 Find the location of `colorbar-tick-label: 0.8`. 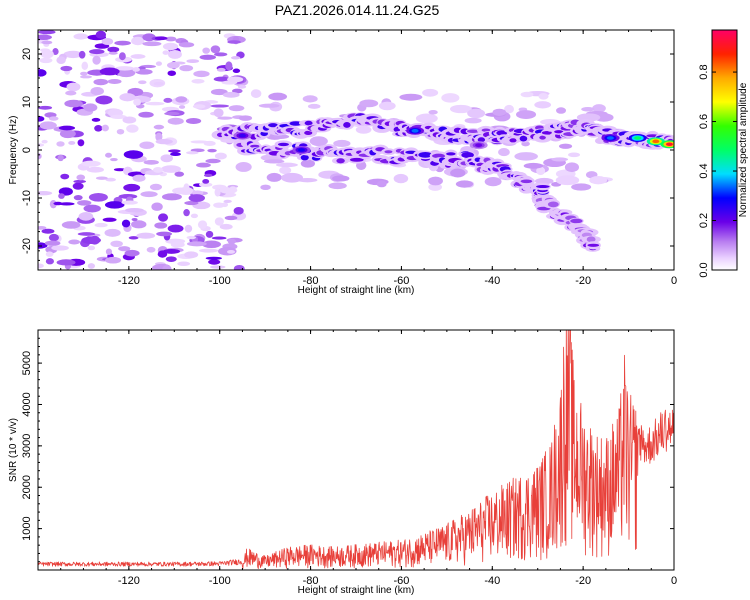

colorbar-tick-label: 0.8 is located at coordinates (704, 71).